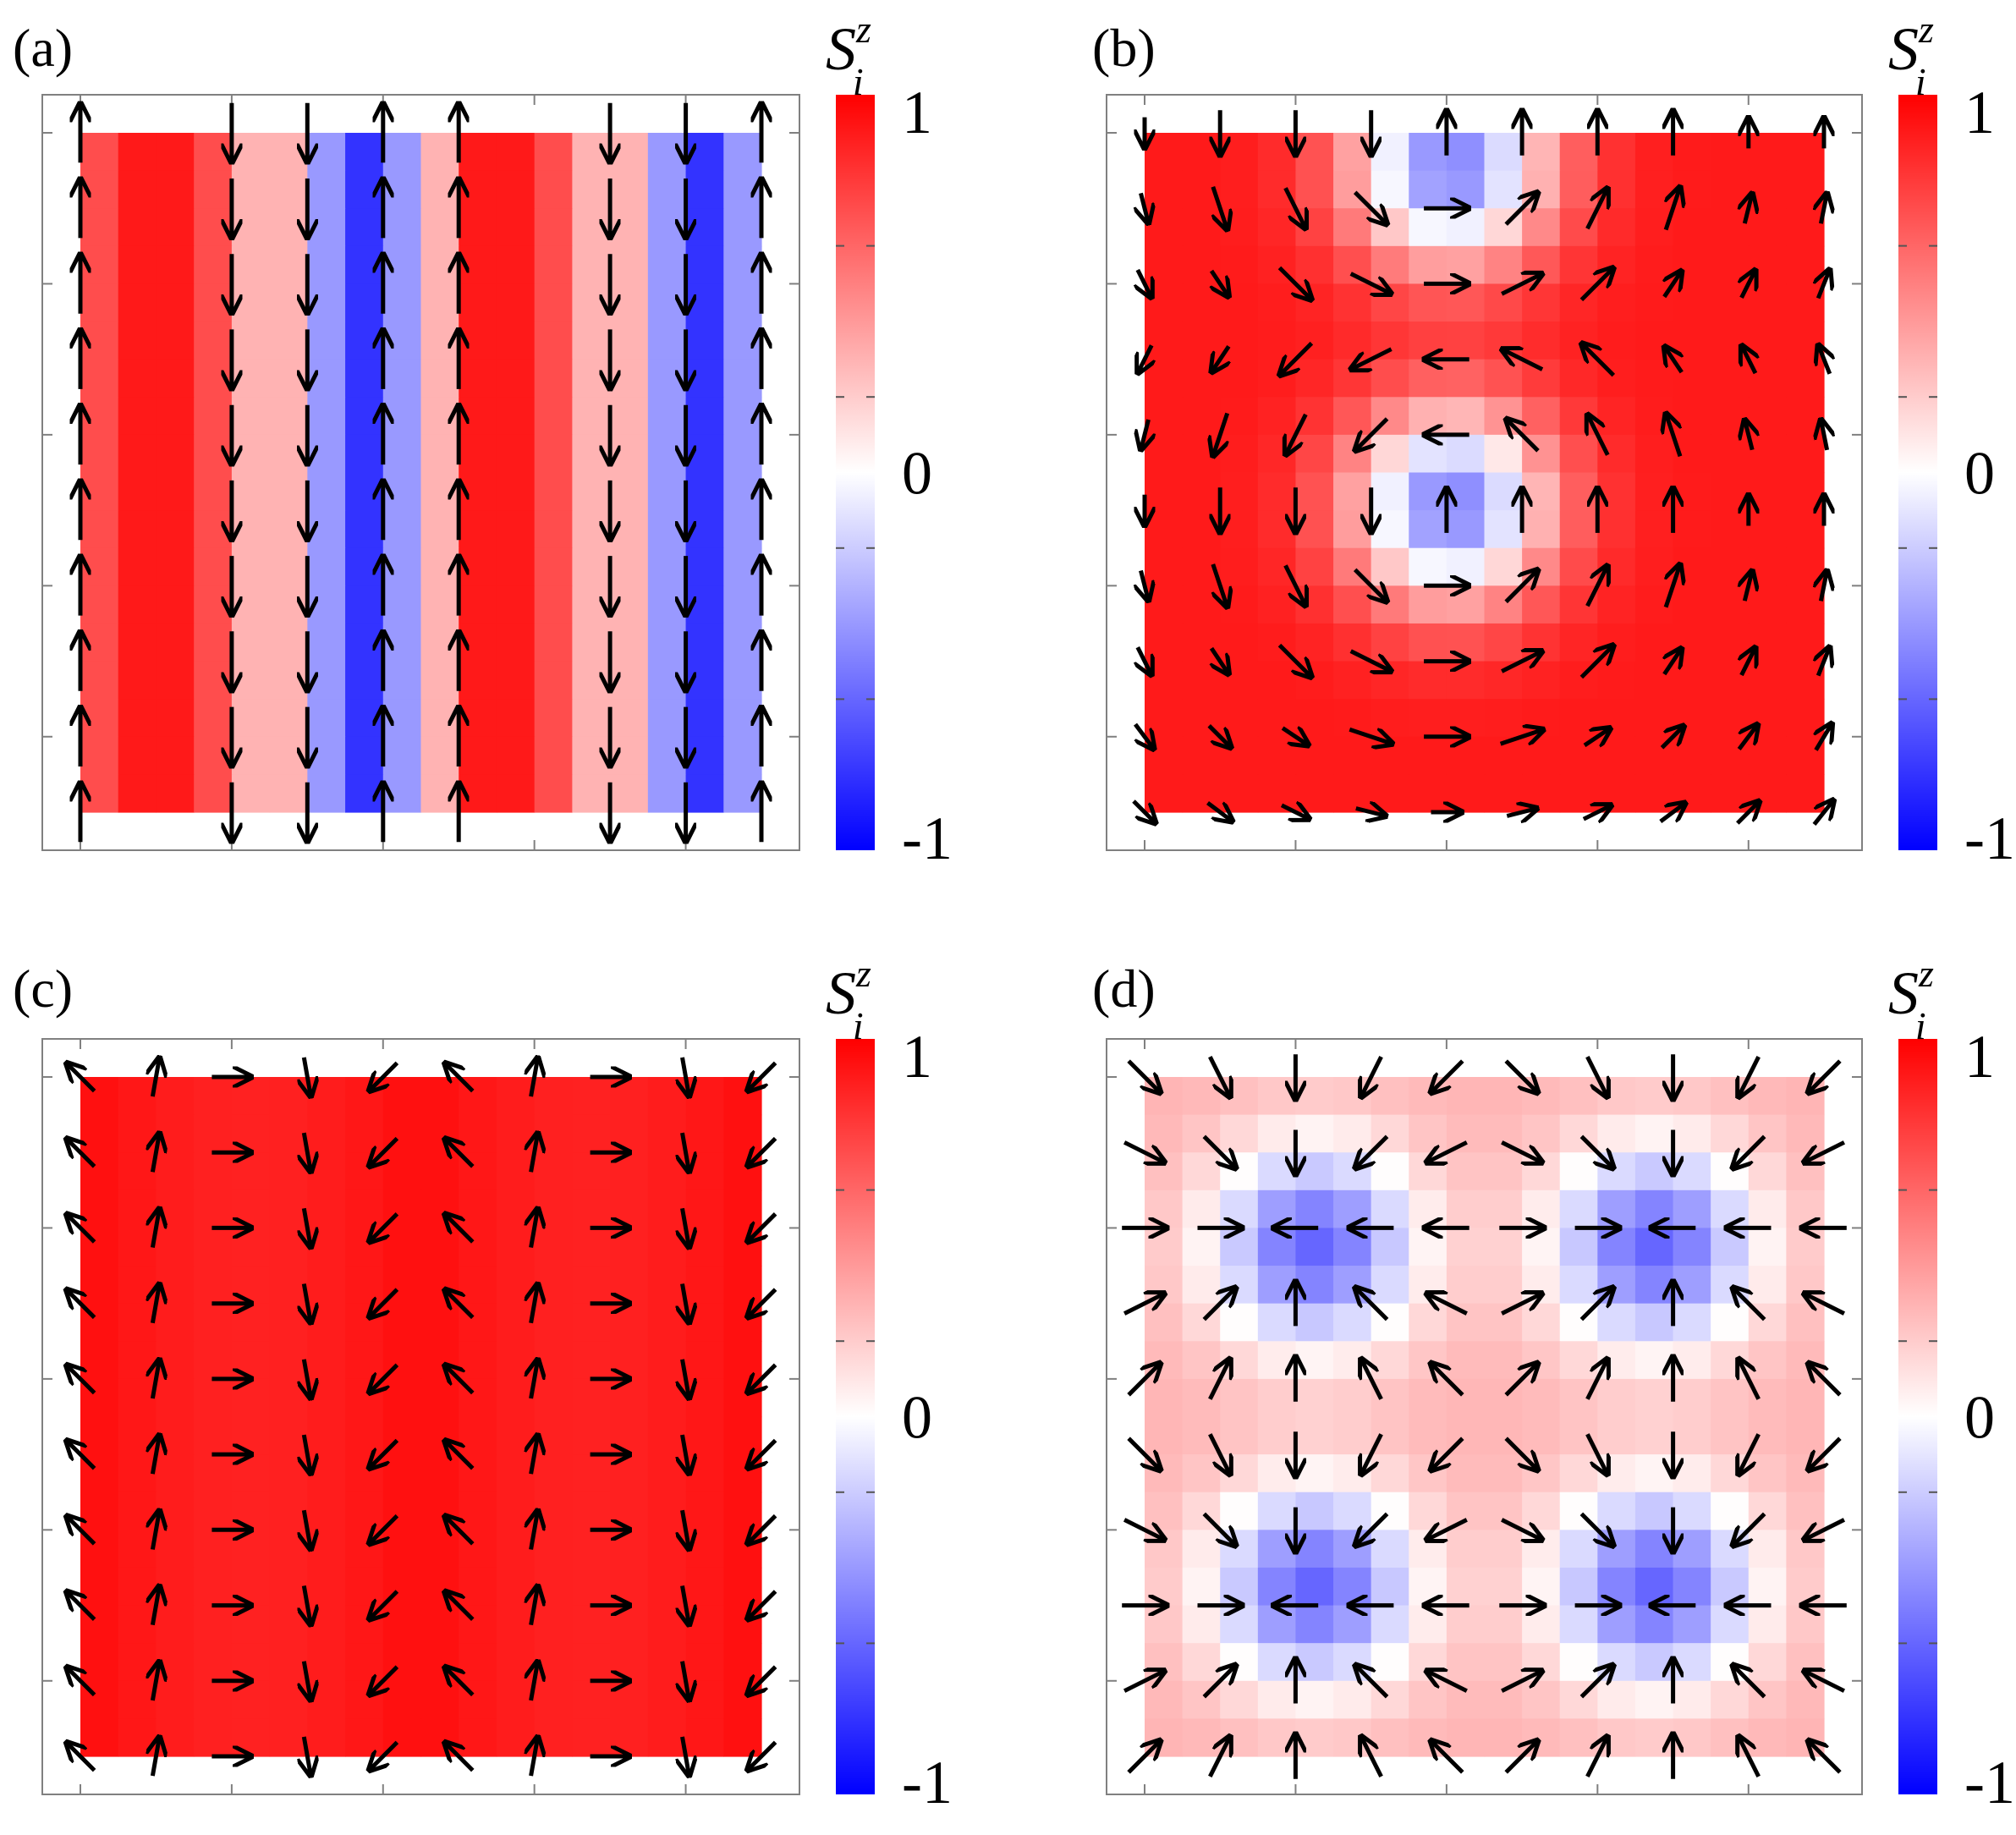 This screenshot has width=2016, height=1835. What do you see at coordinates (917, 112) in the screenshot?
I see `colorbar-tick-label: 1` at bounding box center [917, 112].